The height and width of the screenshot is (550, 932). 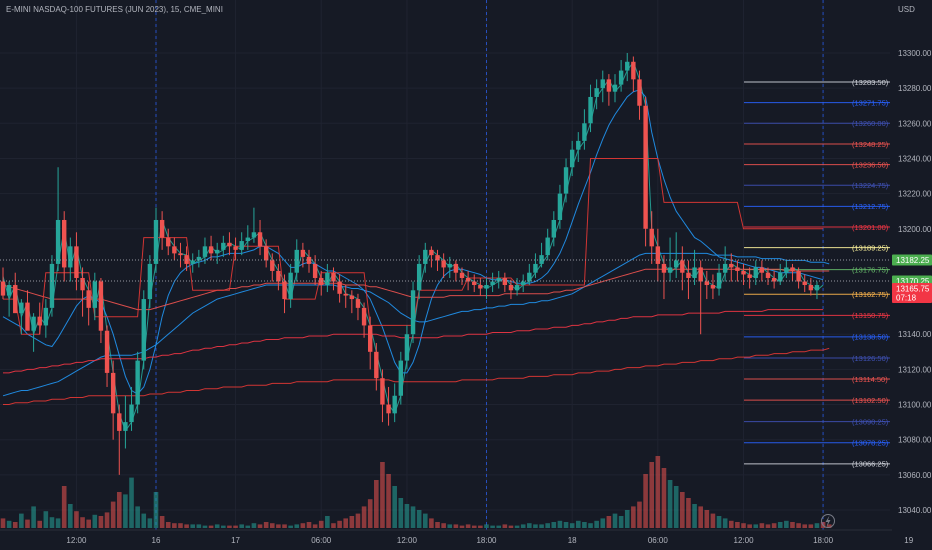 I want to click on time-tick-label: 19, so click(x=908, y=540).